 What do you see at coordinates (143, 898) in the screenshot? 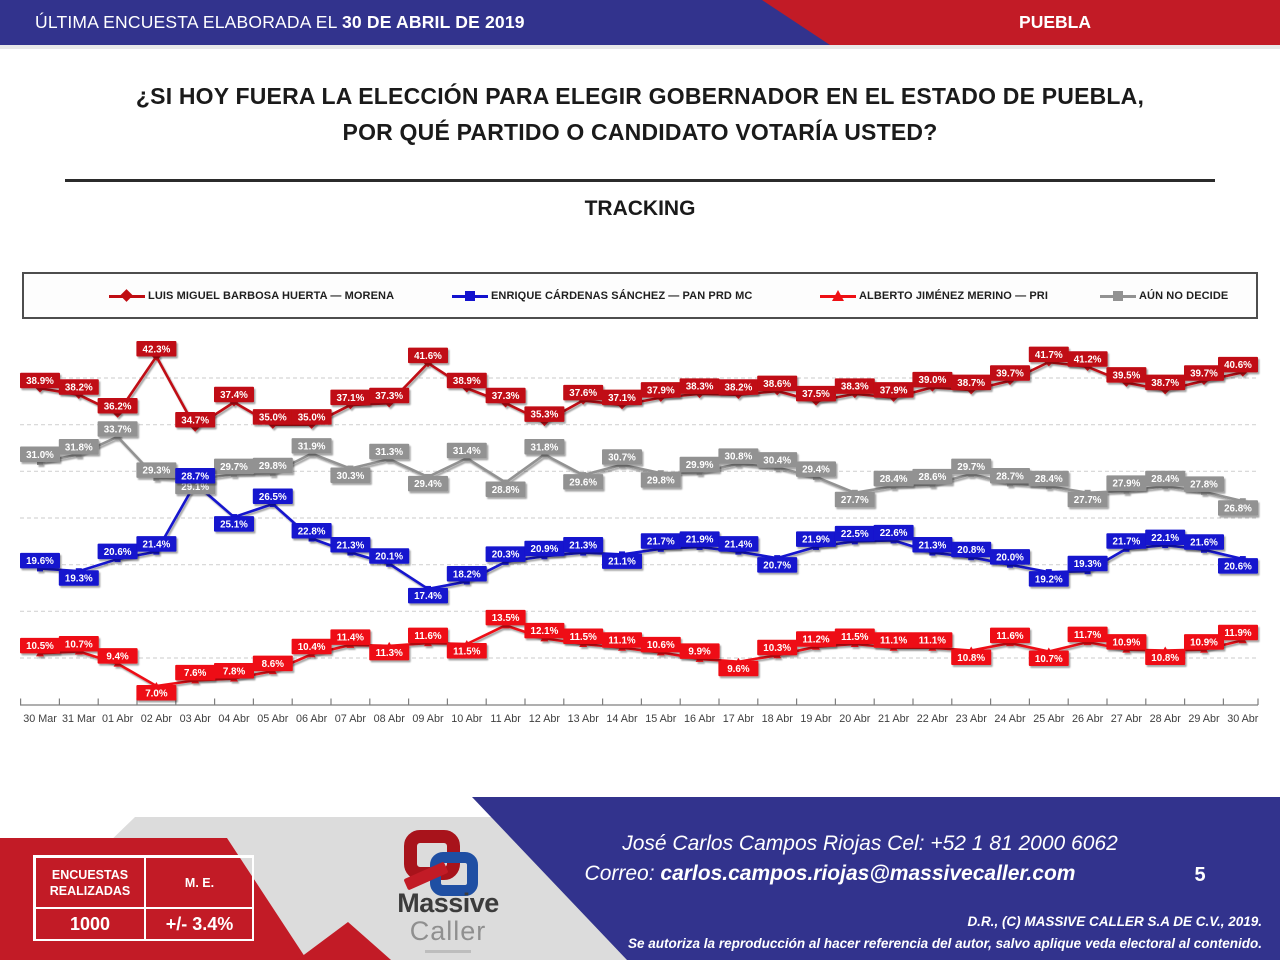
I see `sample-stats-table: ENCUESTAS REALIZADAS M. E. 1000 +/- 3.4%` at bounding box center [143, 898].